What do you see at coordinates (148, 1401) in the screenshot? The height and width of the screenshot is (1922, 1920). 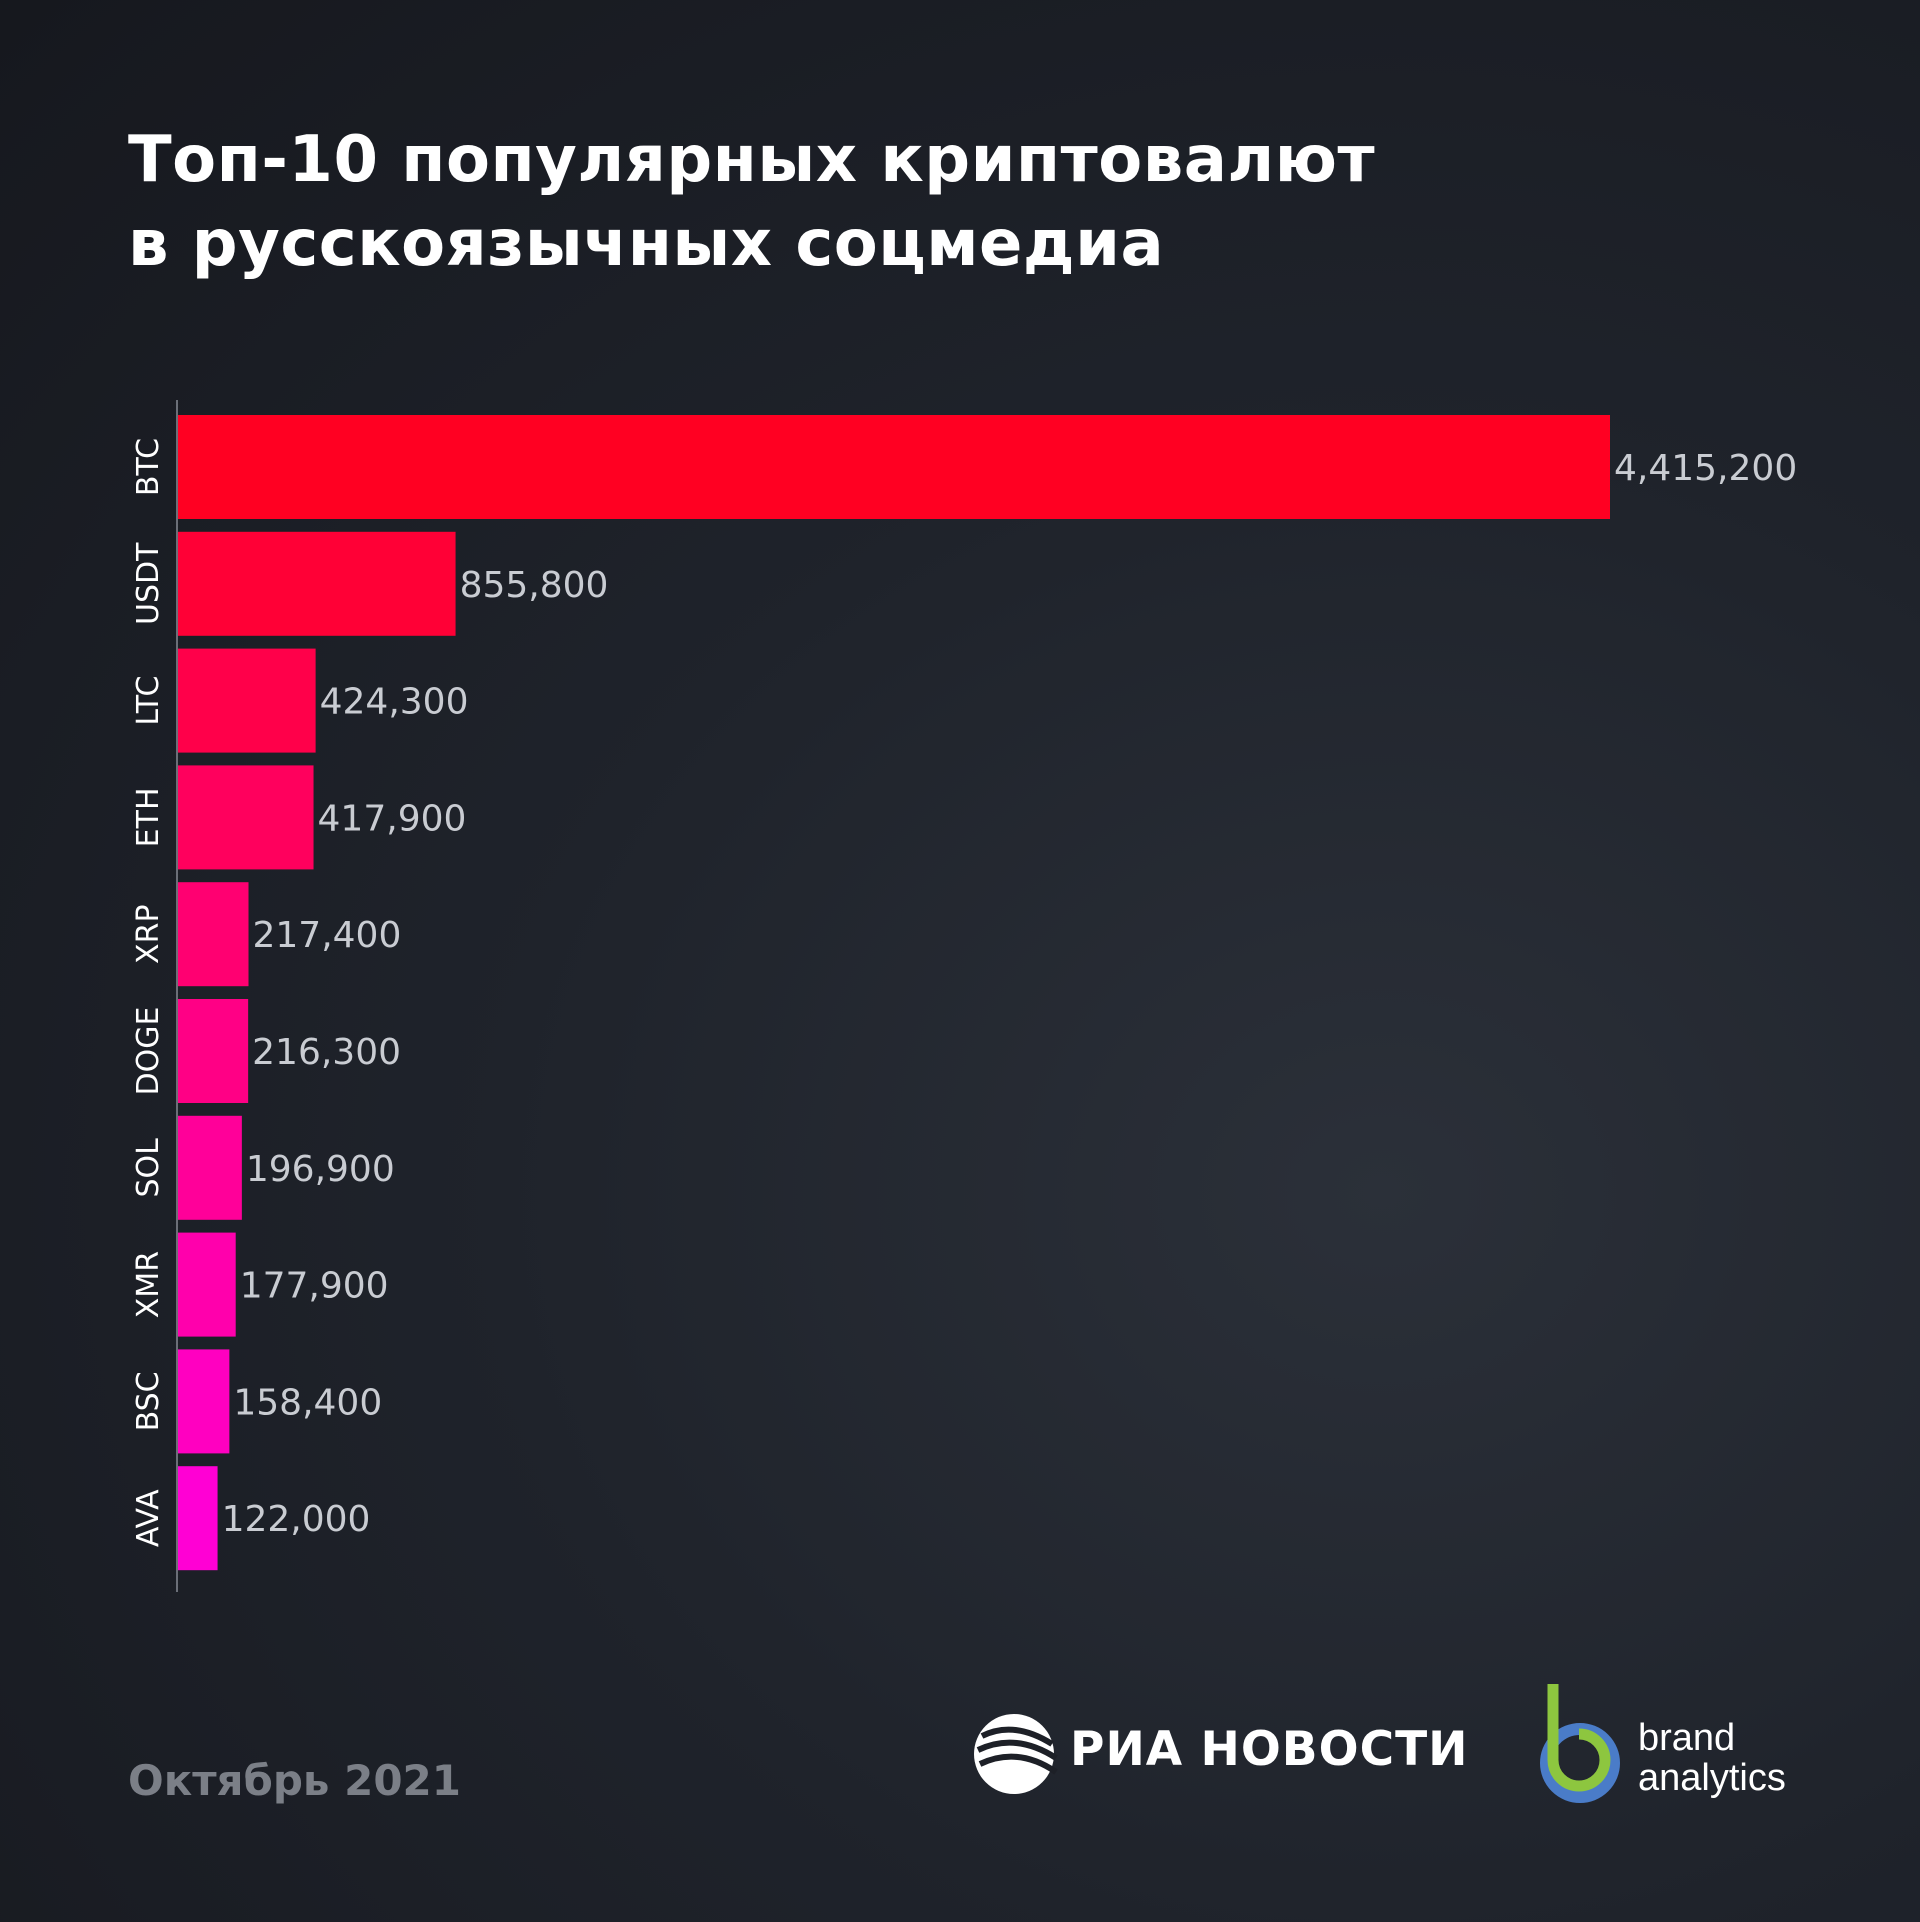 I see `category-label-bsc: BSC` at bounding box center [148, 1401].